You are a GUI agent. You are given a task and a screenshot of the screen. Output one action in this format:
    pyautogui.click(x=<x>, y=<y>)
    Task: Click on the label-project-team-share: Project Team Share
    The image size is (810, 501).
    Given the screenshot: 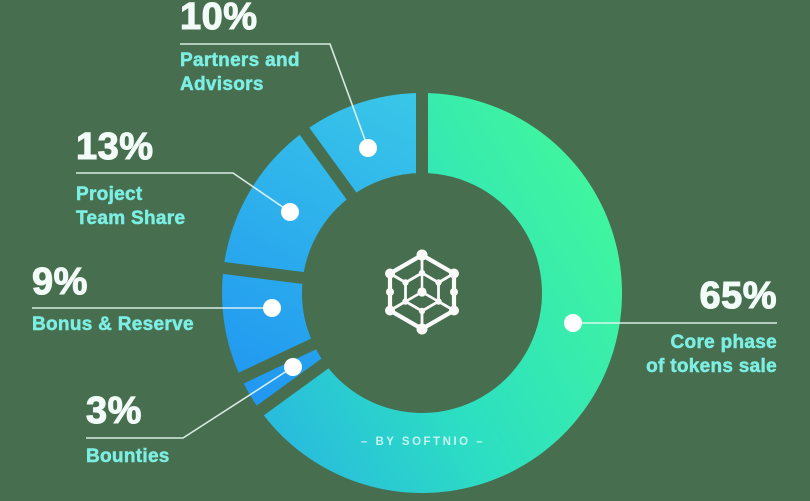 What is the action you would take?
    pyautogui.click(x=131, y=207)
    